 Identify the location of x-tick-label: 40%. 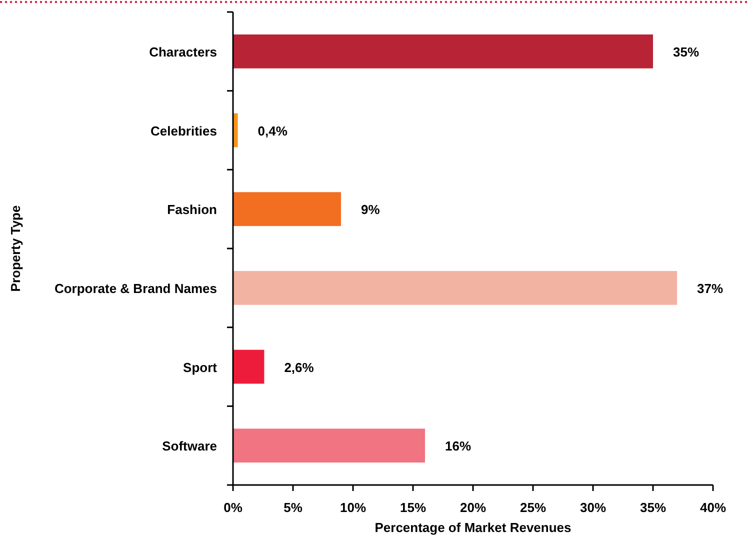
(713, 507).